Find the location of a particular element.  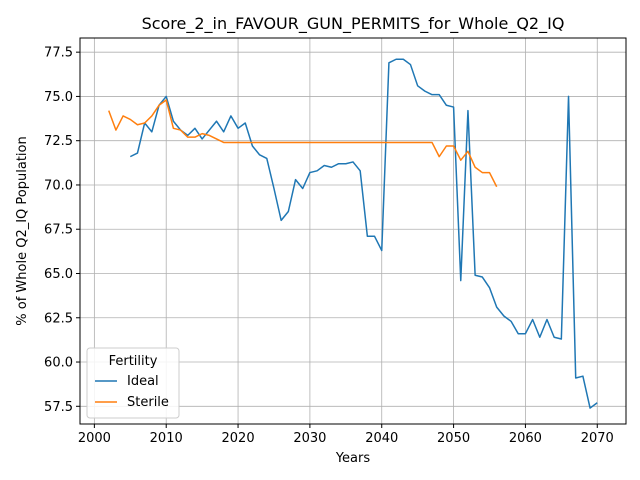

y-axis-label: % of Whole Q2_IQ Population is located at coordinates (22, 230).